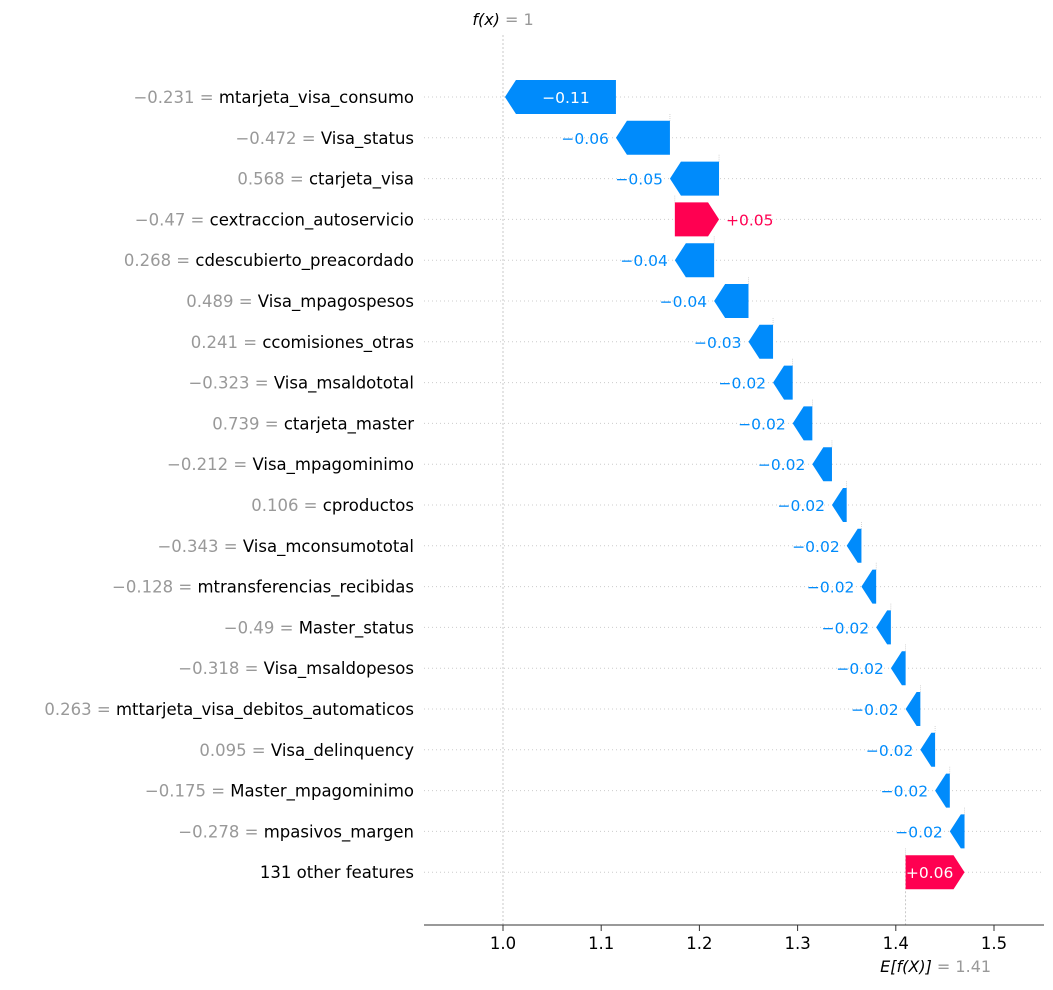 The image size is (1053, 990). What do you see at coordinates (906, 966) in the screenshot?
I see `expected-value-name: E[f(X)]` at bounding box center [906, 966].